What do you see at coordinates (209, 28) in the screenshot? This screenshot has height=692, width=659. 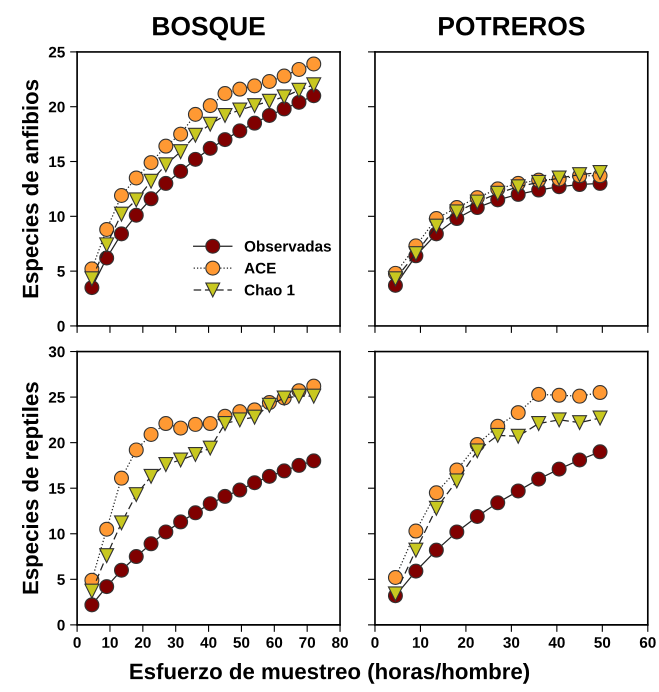 I see `chart-title: BOSQUE` at bounding box center [209, 28].